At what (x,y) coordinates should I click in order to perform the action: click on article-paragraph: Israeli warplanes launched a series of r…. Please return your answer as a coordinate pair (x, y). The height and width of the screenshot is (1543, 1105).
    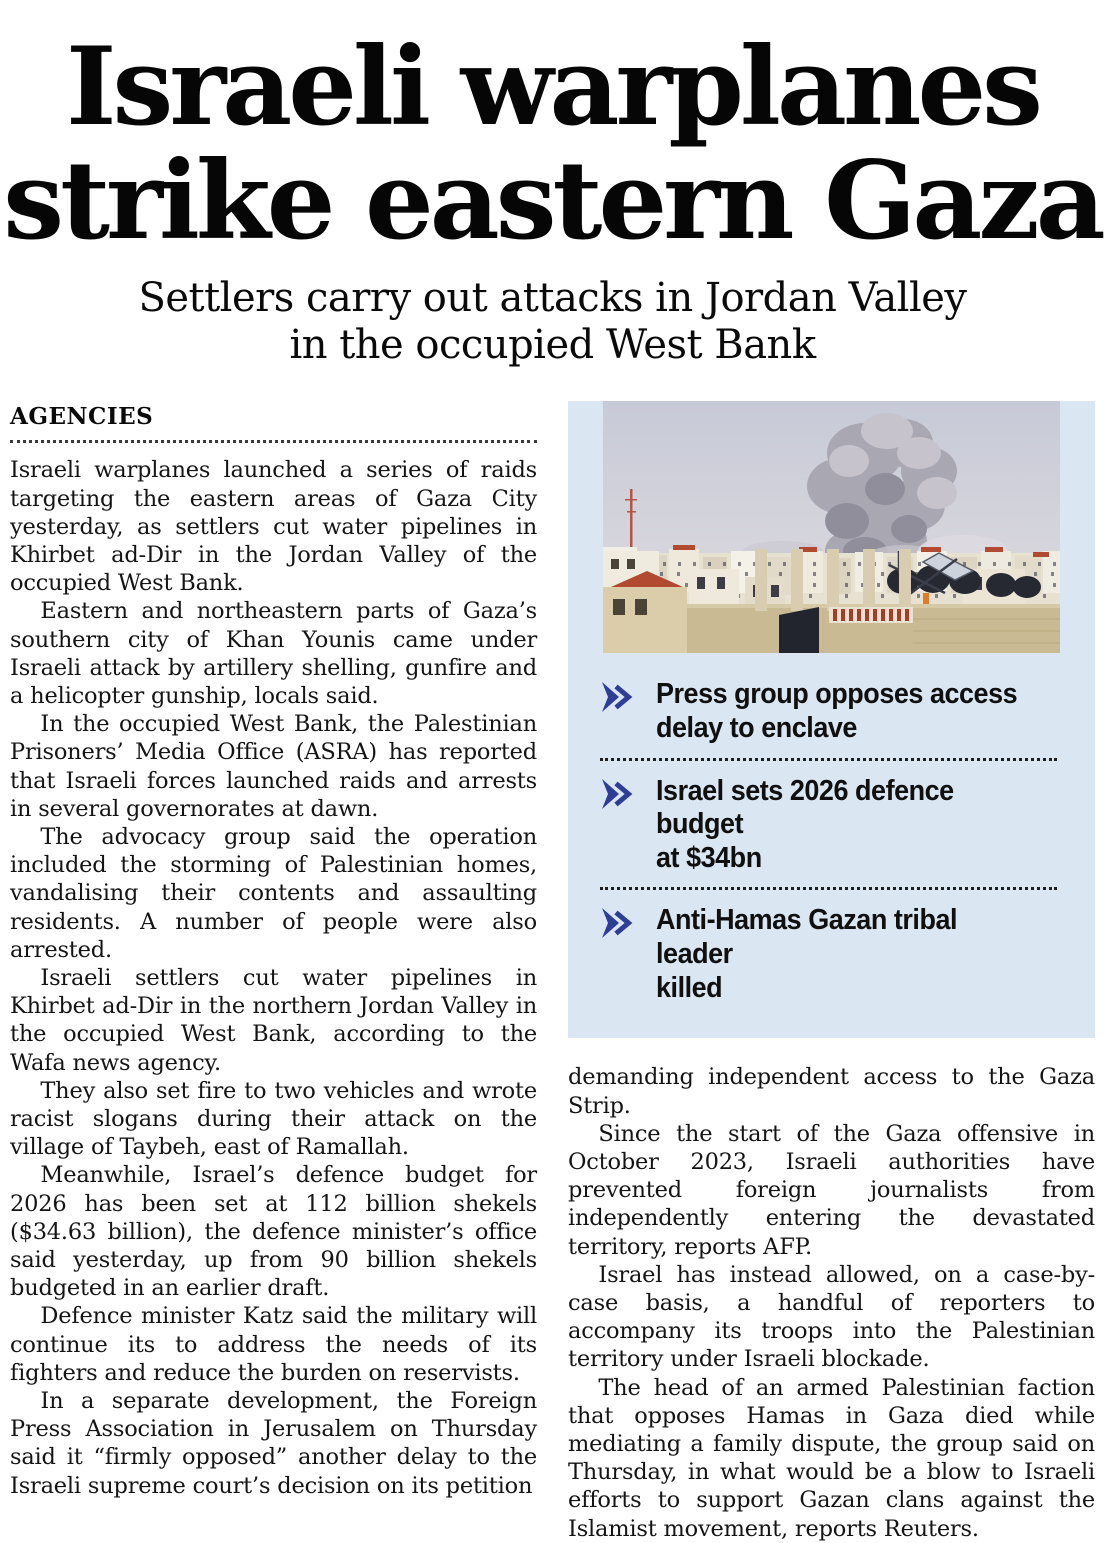
    Looking at the image, I should click on (273, 527).